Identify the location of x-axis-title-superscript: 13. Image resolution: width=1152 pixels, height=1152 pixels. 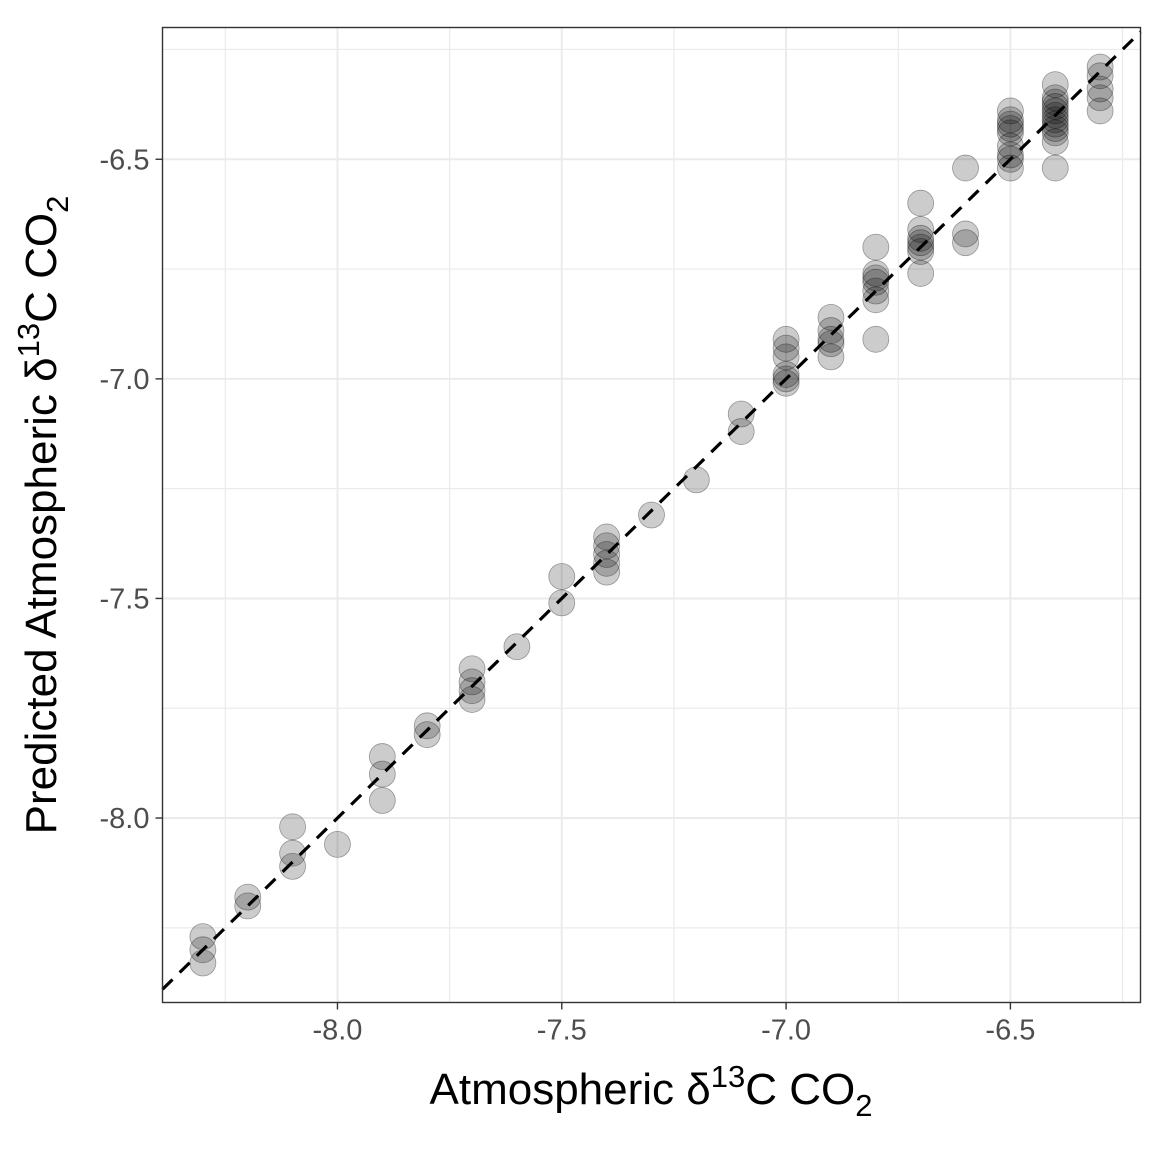
(728, 1076).